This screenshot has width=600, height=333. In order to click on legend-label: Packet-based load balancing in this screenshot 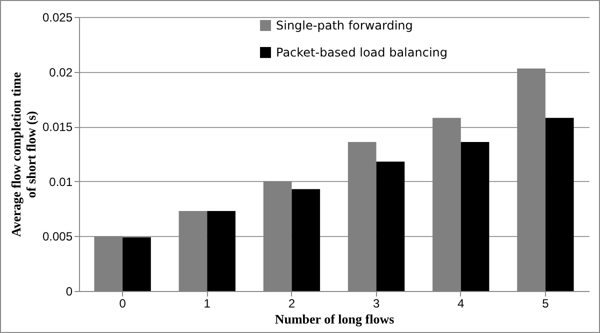, I will do `click(362, 53)`.